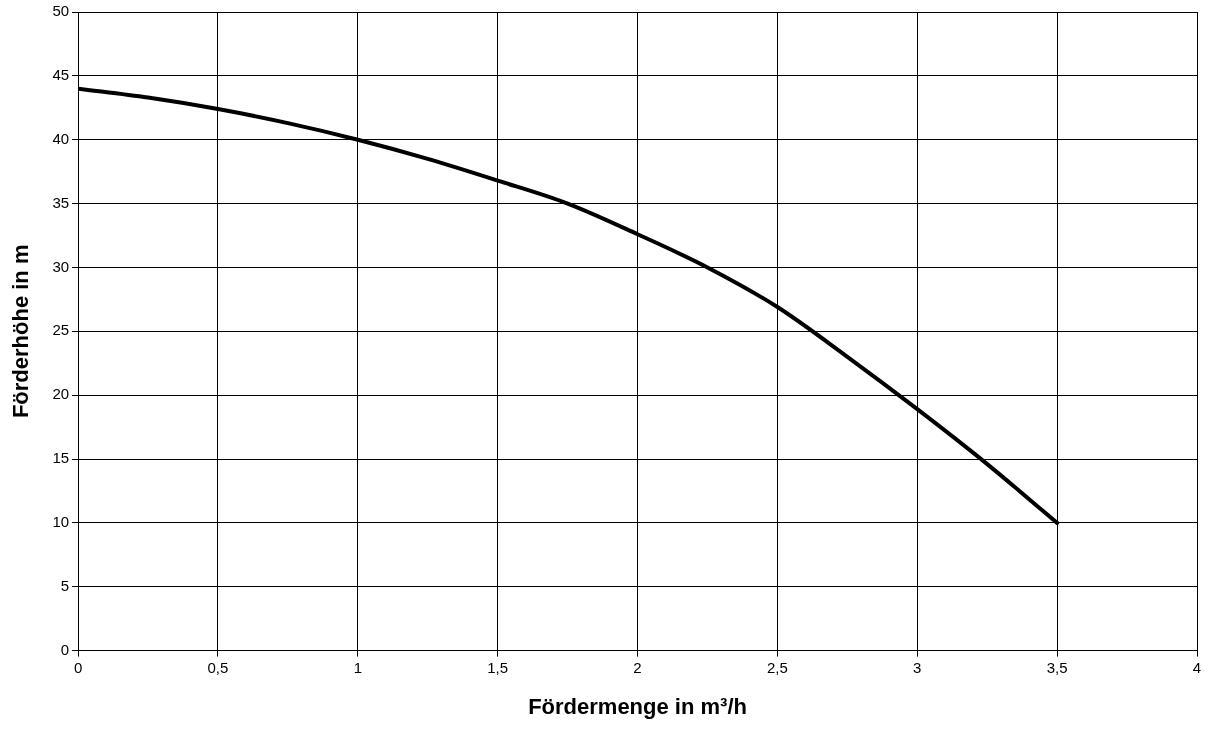  Describe the element at coordinates (61, 330) in the screenshot. I see `y-tick-label: 25` at that location.